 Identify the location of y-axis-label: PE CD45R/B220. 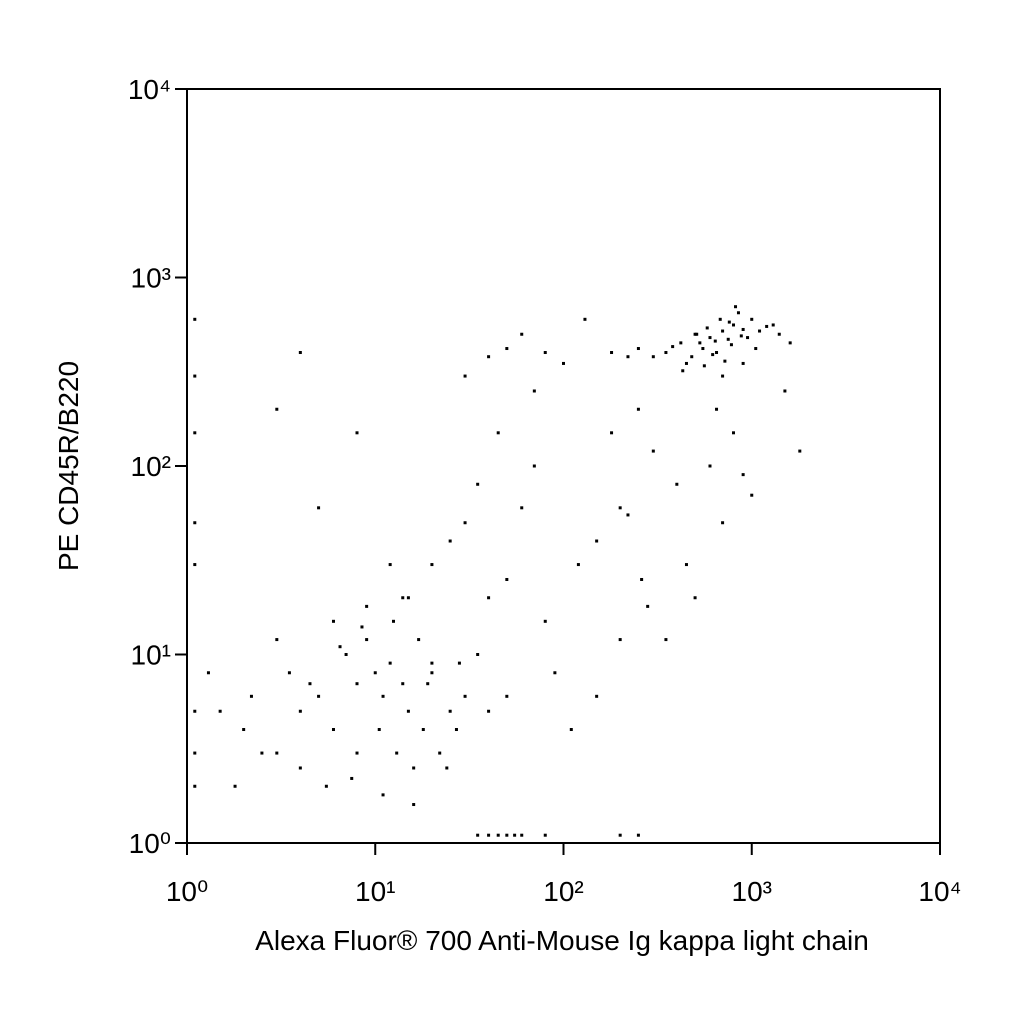
(68, 466).